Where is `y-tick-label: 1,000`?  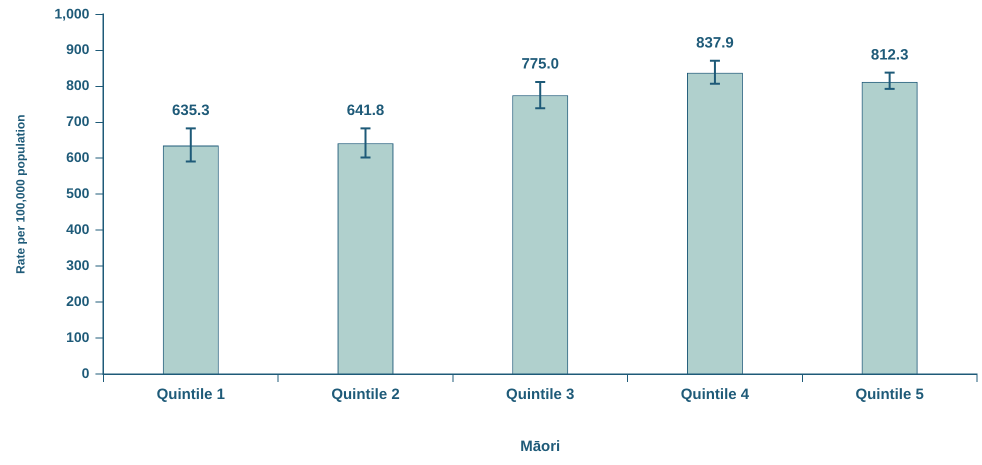
y-tick-label: 1,000 is located at coordinates (72, 13).